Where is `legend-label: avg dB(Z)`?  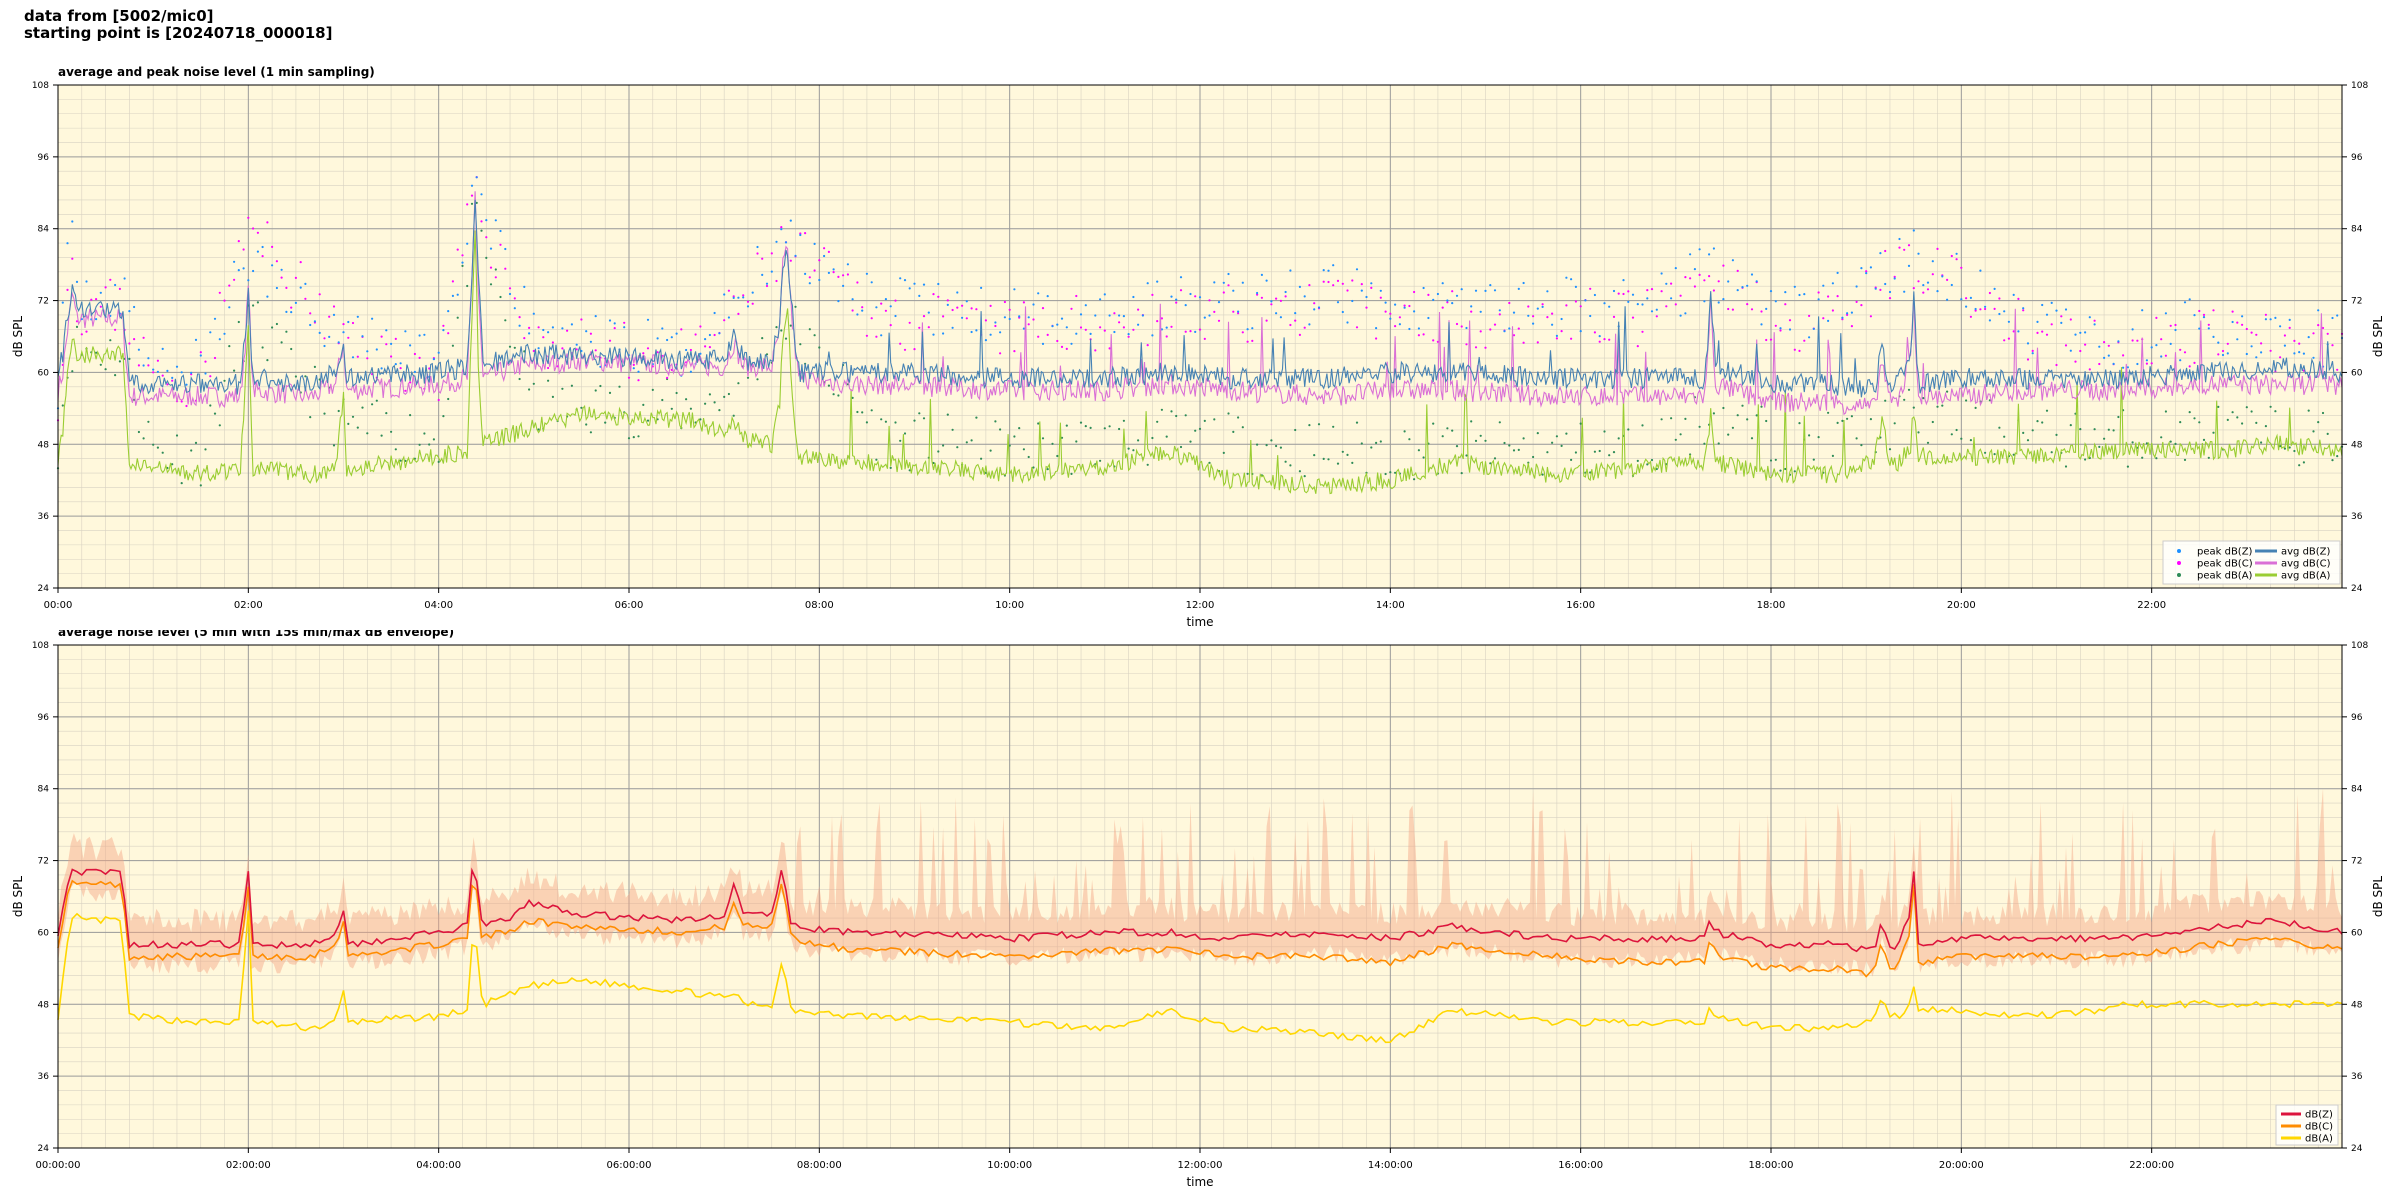 legend-label: avg dB(Z) is located at coordinates (2306, 552).